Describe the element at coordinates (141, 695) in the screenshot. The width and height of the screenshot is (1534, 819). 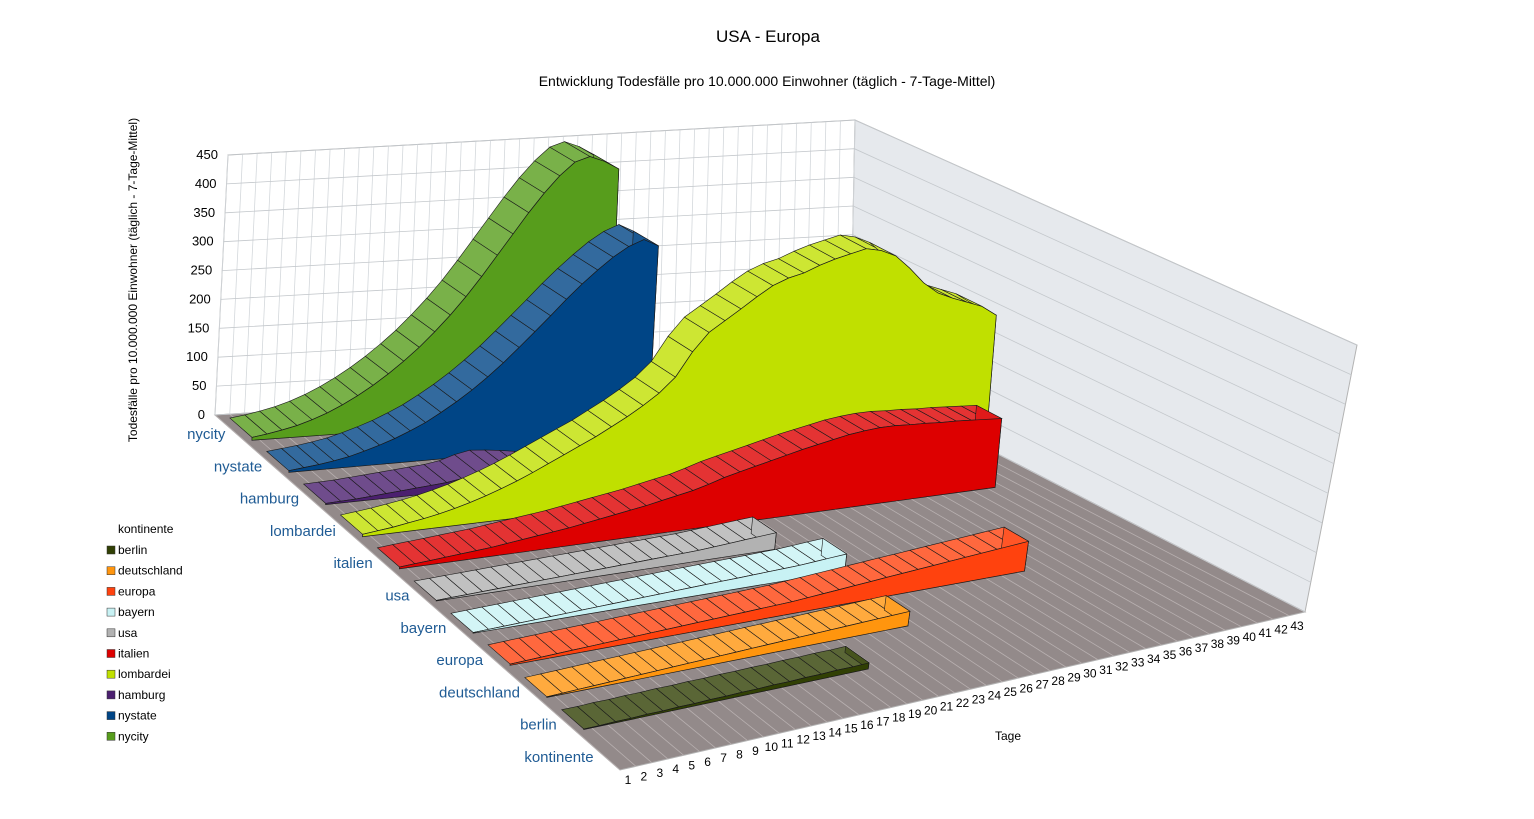
I see `legend-label: hamburg` at that location.